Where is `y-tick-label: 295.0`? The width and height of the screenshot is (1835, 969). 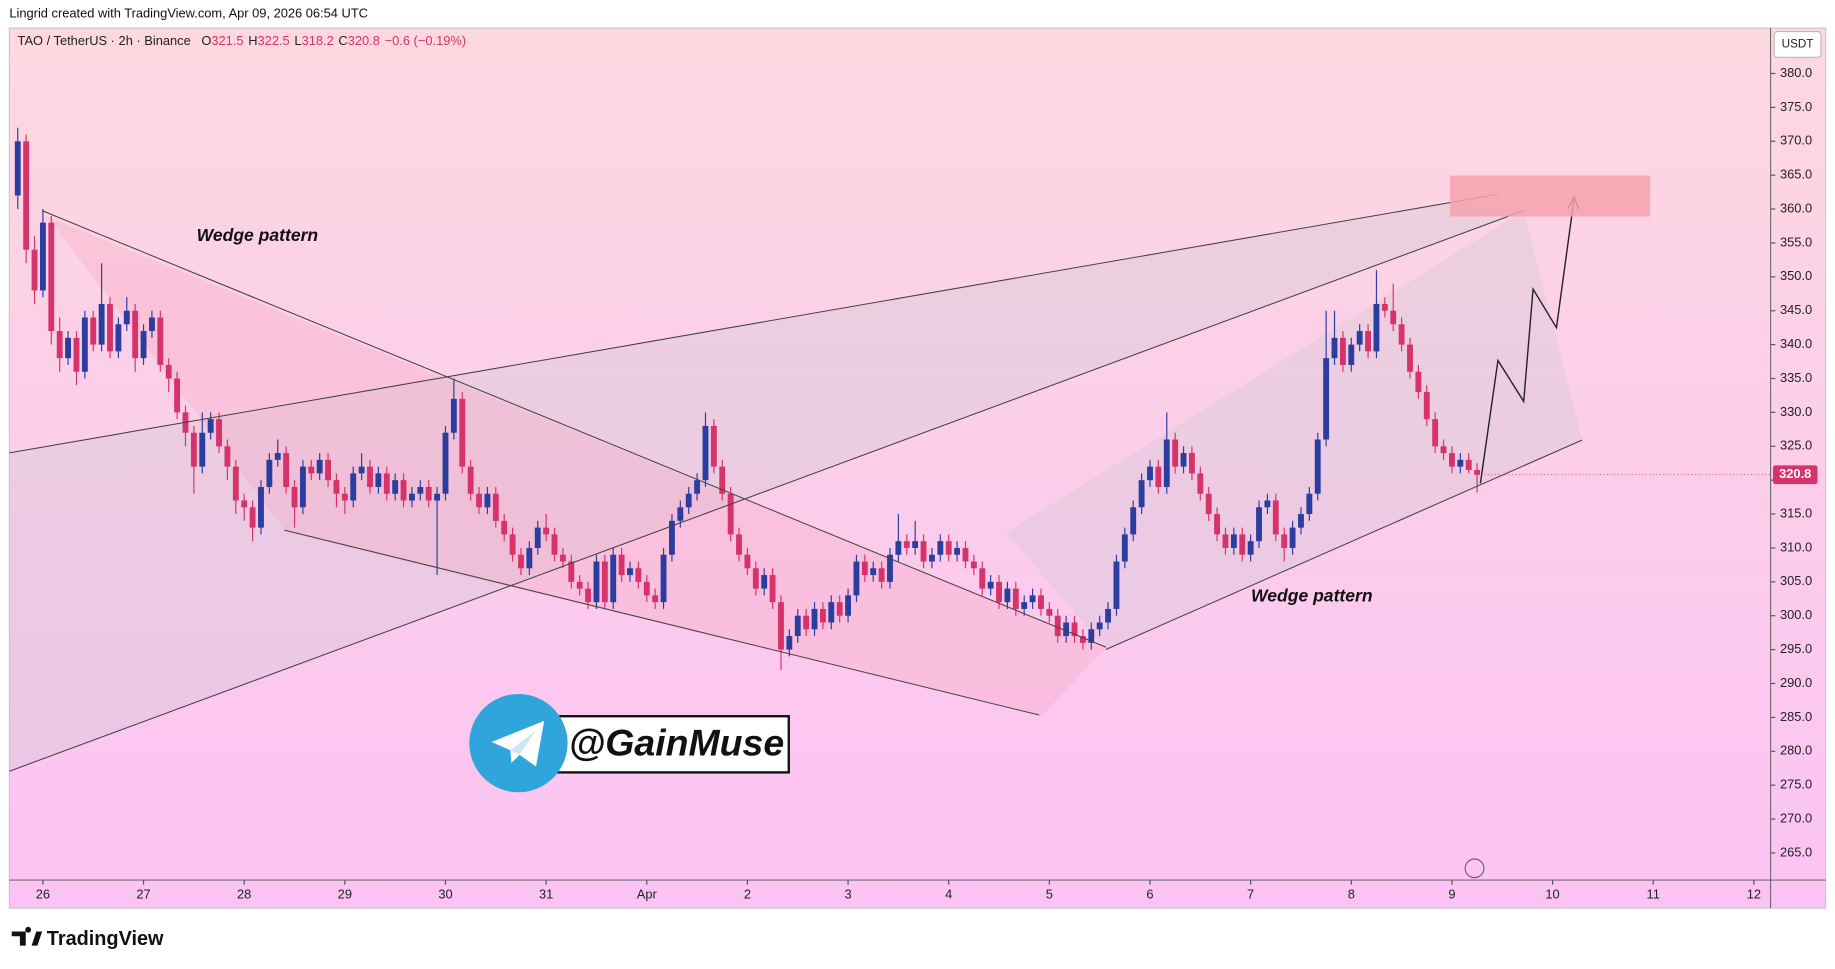
y-tick-label: 295.0 is located at coordinates (1796, 648).